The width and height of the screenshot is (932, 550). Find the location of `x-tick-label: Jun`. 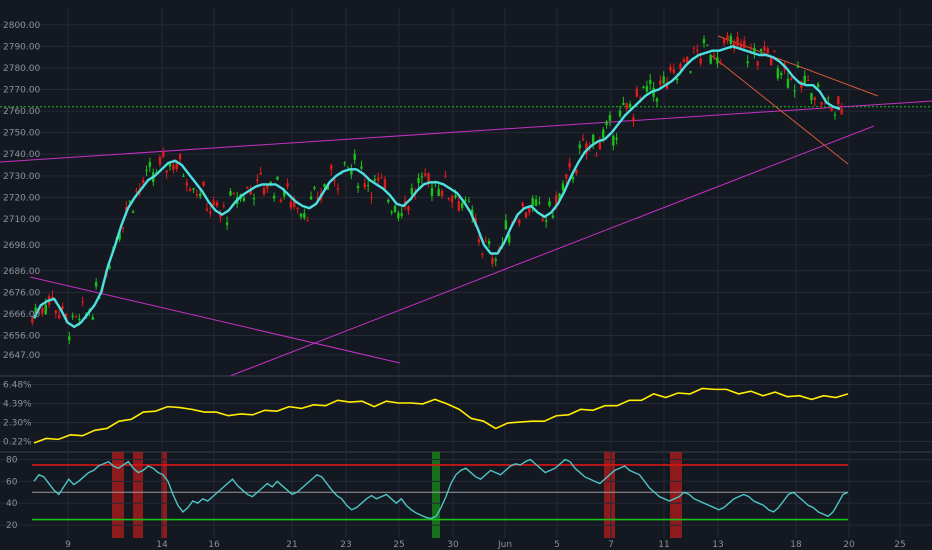

x-tick-label: Jun is located at coordinates (504, 545).